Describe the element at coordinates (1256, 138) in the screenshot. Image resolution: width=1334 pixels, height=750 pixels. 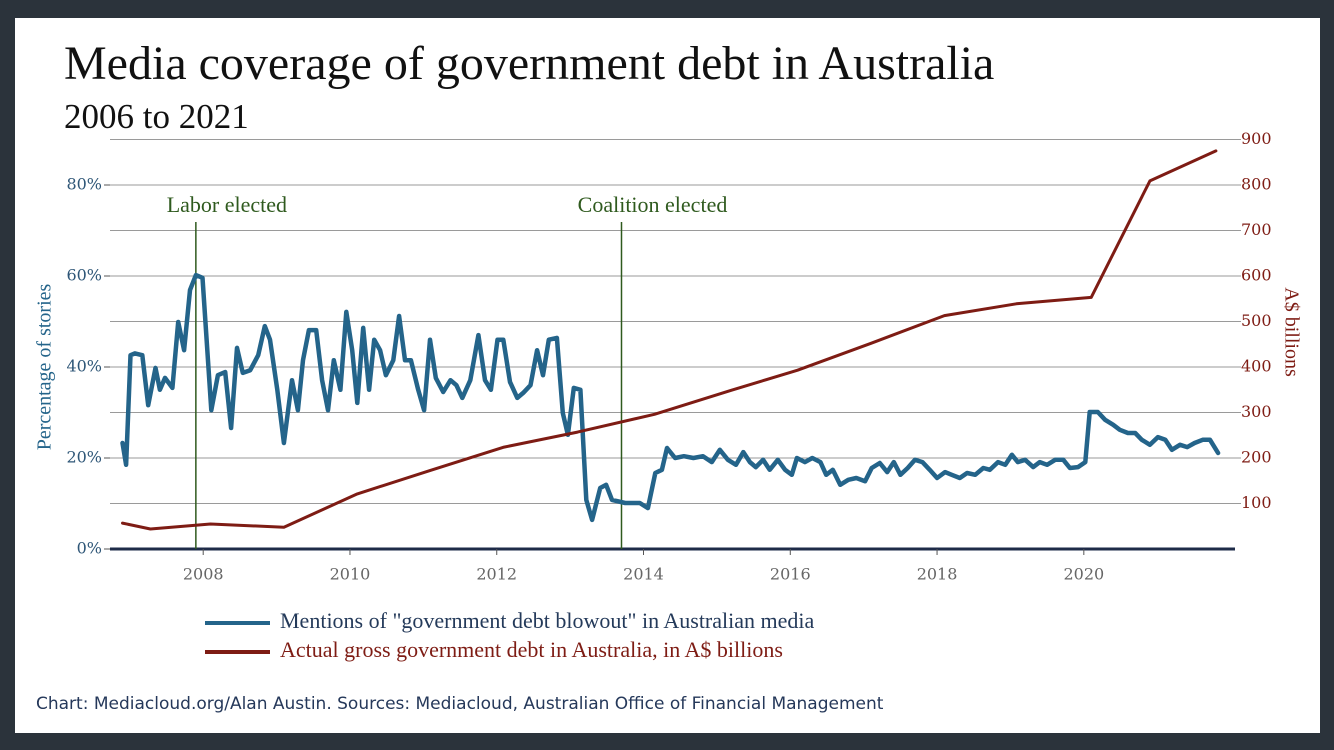
I see `y2-tick-label: 900` at that location.